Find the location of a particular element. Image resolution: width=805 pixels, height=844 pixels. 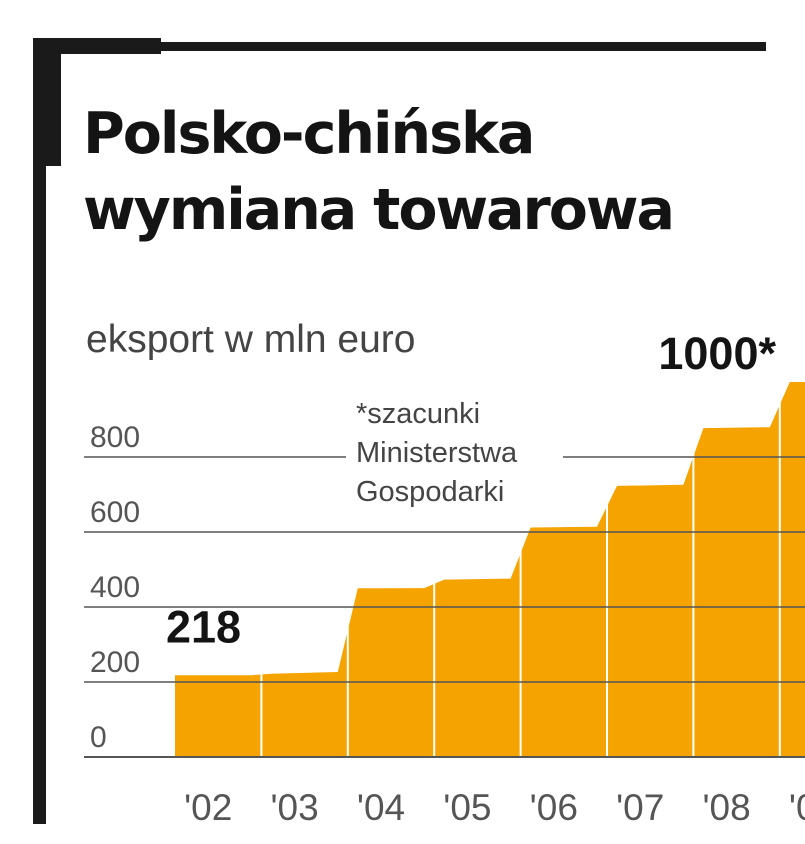

chart-subtitle: eksport w mln euro is located at coordinates (251, 339).